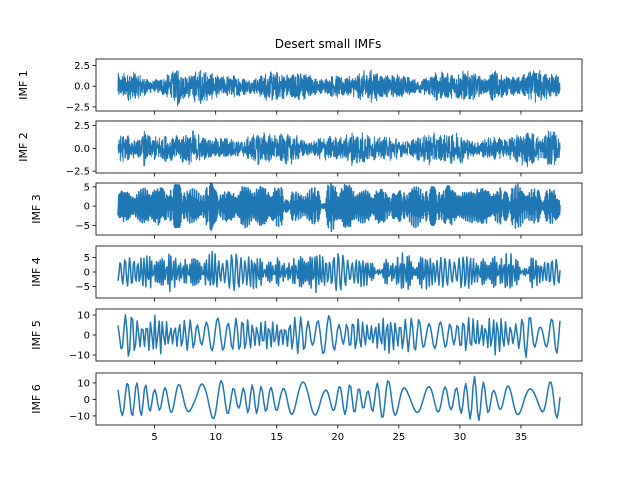 Image resolution: width=640 pixels, height=480 pixels. What do you see at coordinates (23, 147) in the screenshot?
I see `y-axis-label: IMF 2` at bounding box center [23, 147].